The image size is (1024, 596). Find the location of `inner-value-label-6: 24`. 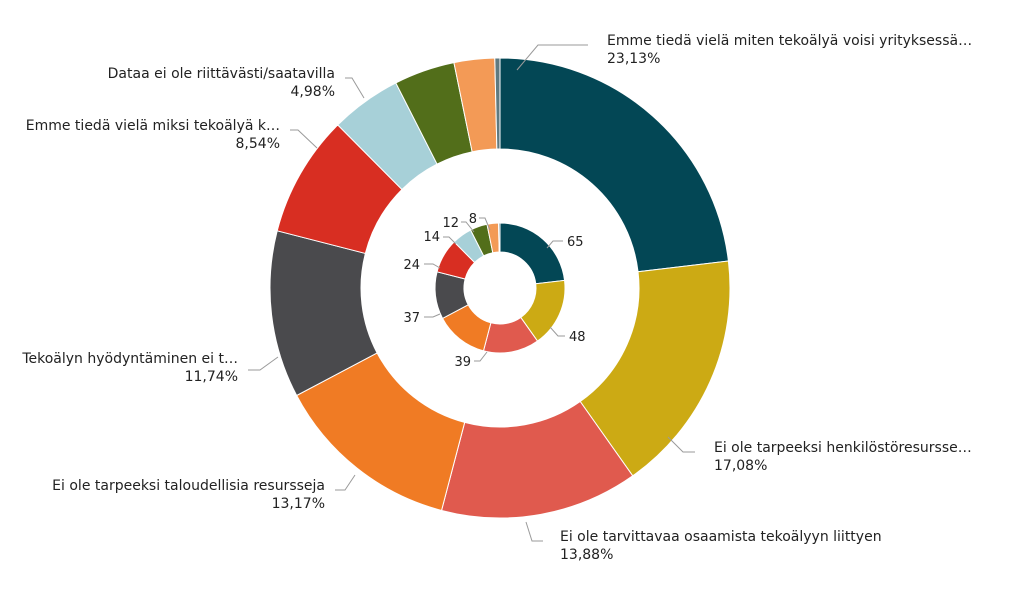

inner-value-label-6: 24 is located at coordinates (411, 265).